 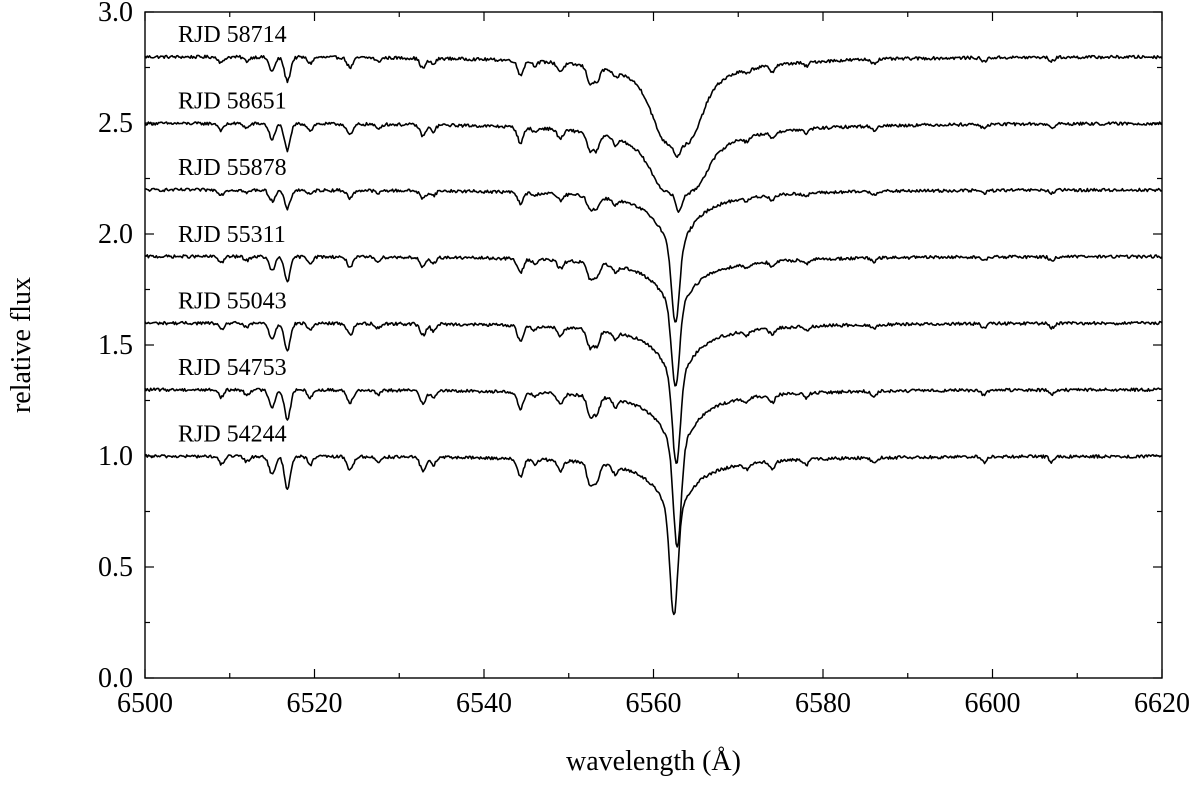 What do you see at coordinates (145, 703) in the screenshot?
I see `x-tick-label: 6500` at bounding box center [145, 703].